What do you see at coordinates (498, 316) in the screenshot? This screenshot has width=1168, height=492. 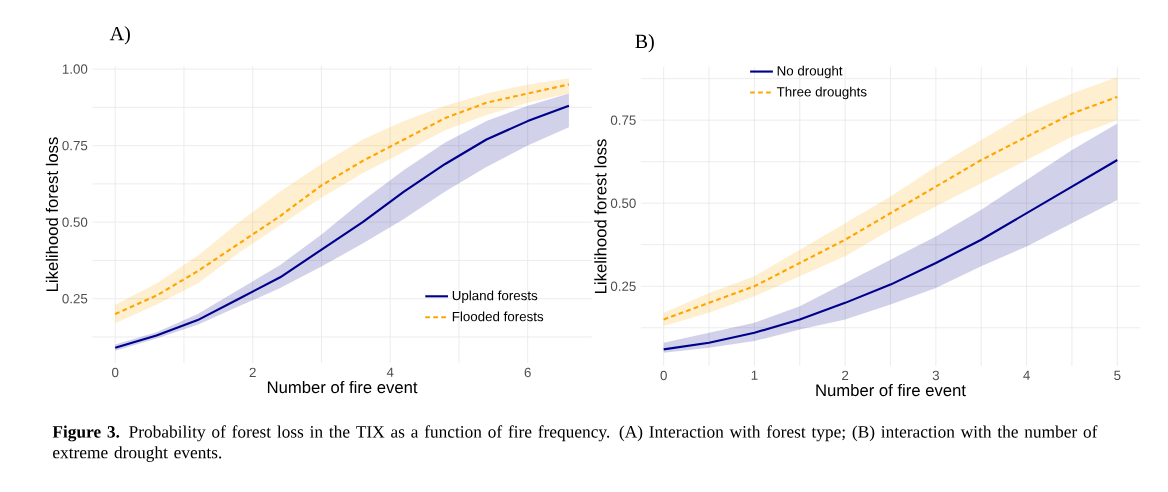 I see `legend-label: Flooded forests` at bounding box center [498, 316].